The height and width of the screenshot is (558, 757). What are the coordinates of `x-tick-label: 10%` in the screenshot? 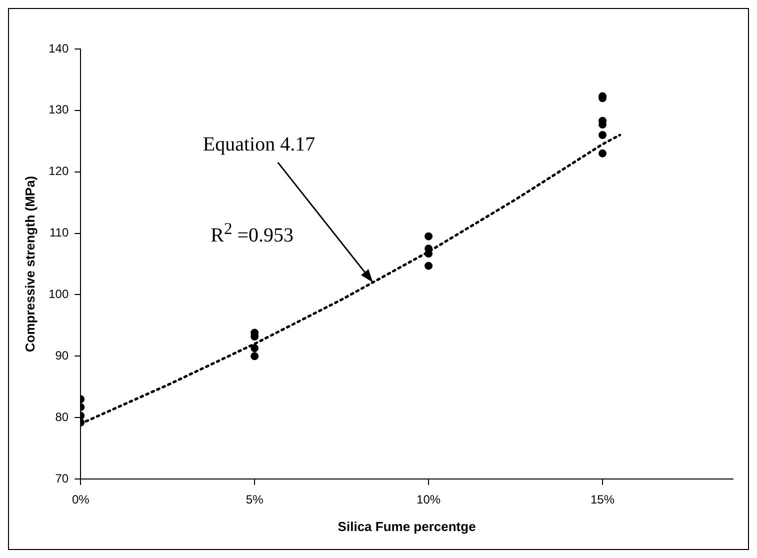 It's located at (428, 499).